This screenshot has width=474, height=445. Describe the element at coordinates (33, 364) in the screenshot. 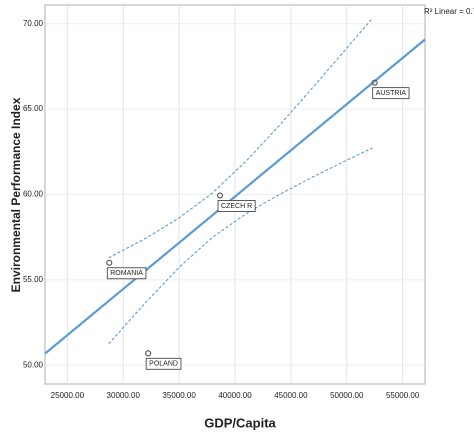

I see `y-tick-label: 50.00` at that location.